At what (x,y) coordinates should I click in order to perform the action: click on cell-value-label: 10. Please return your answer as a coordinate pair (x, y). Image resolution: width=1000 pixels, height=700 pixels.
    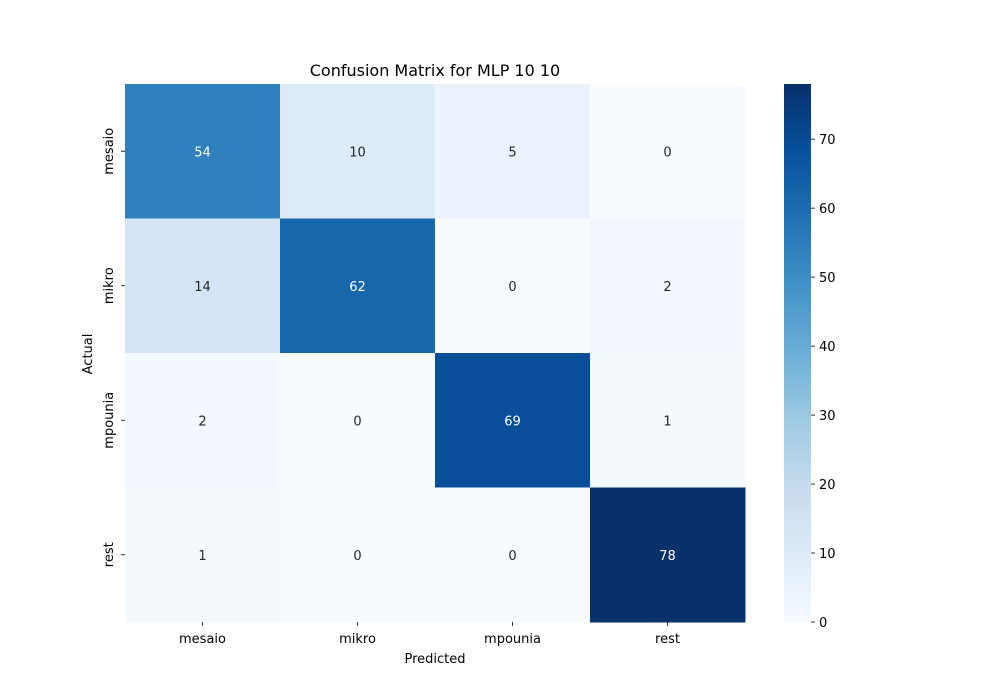
    Looking at the image, I should click on (357, 152).